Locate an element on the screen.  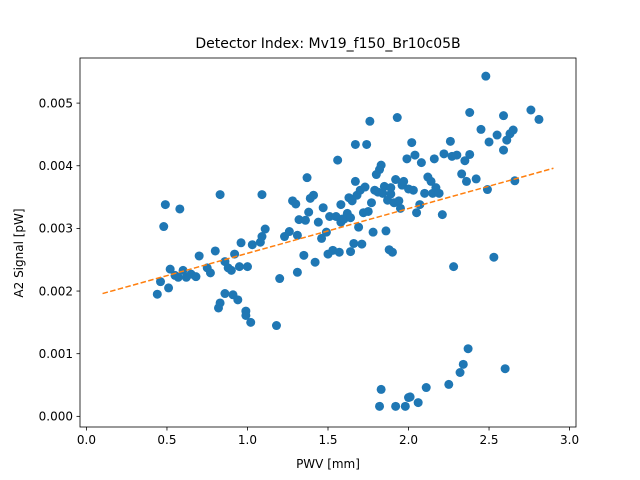
y-tick-label: 0.003 is located at coordinates (56, 229).